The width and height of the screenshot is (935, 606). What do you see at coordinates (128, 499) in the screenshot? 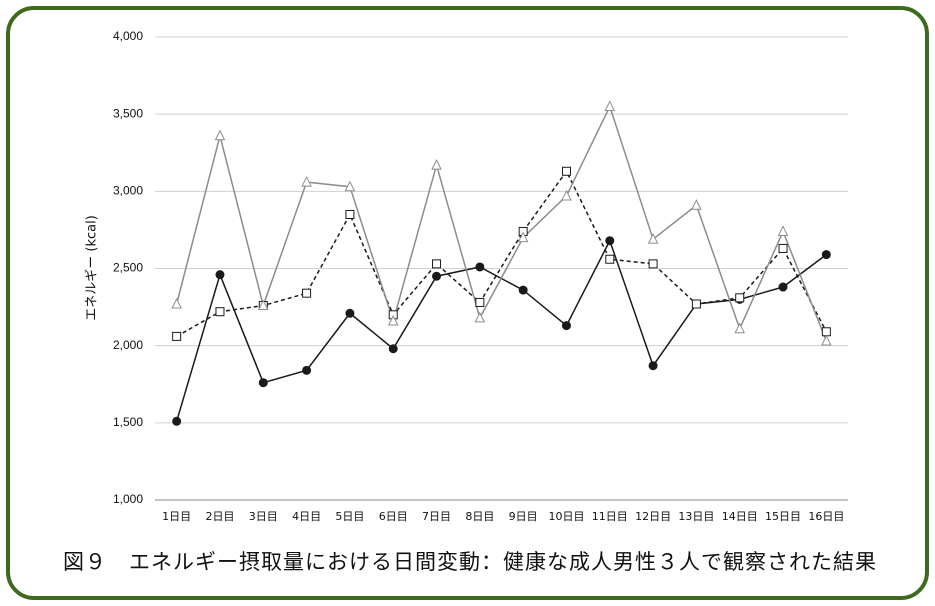
I see `y-tick-label: 1,000` at bounding box center [128, 499].